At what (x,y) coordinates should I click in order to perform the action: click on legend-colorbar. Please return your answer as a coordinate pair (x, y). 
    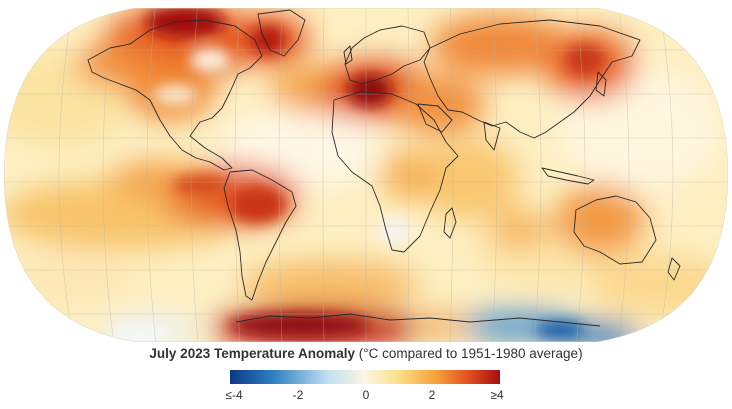
    Looking at the image, I should click on (365, 377).